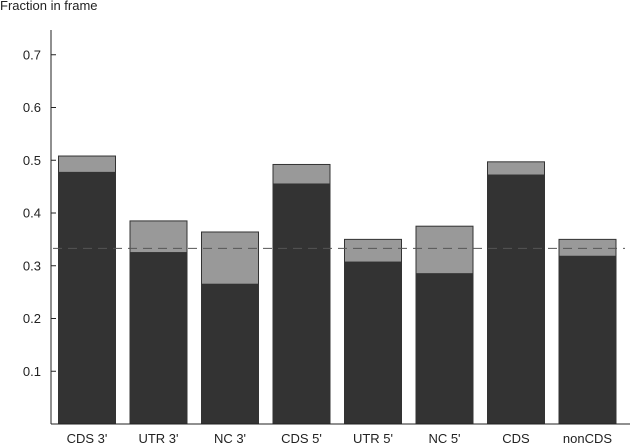 This screenshot has width=640, height=446. I want to click on x-tick-label-7: CDS, so click(516, 438).